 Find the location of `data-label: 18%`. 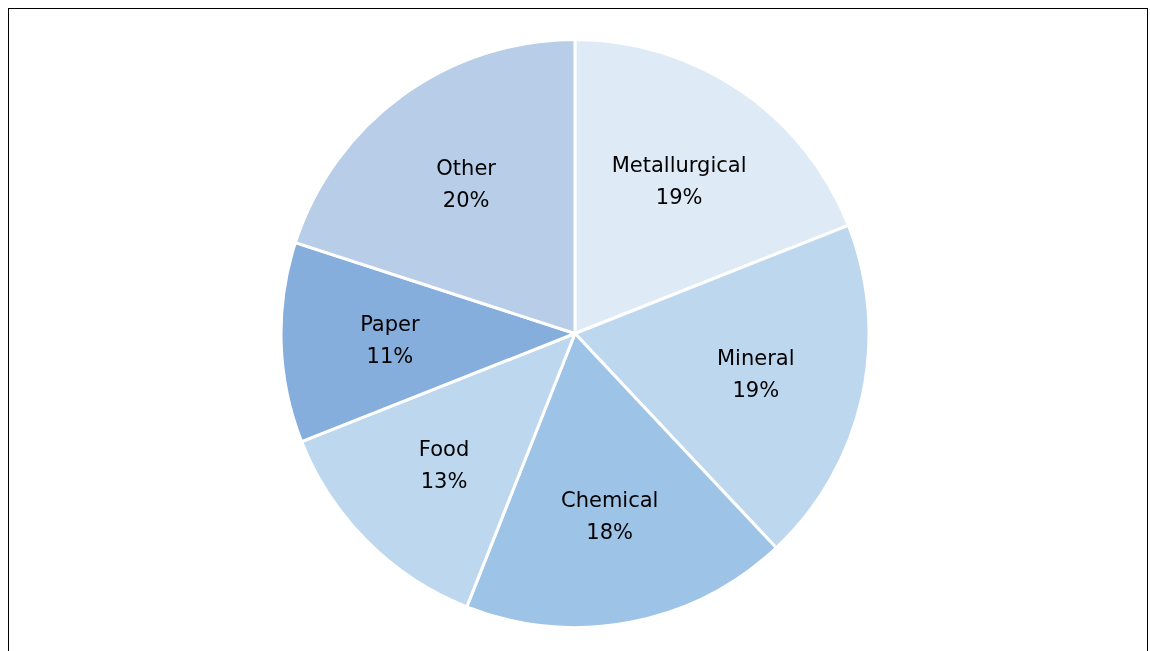

data-label: 18% is located at coordinates (610, 531).